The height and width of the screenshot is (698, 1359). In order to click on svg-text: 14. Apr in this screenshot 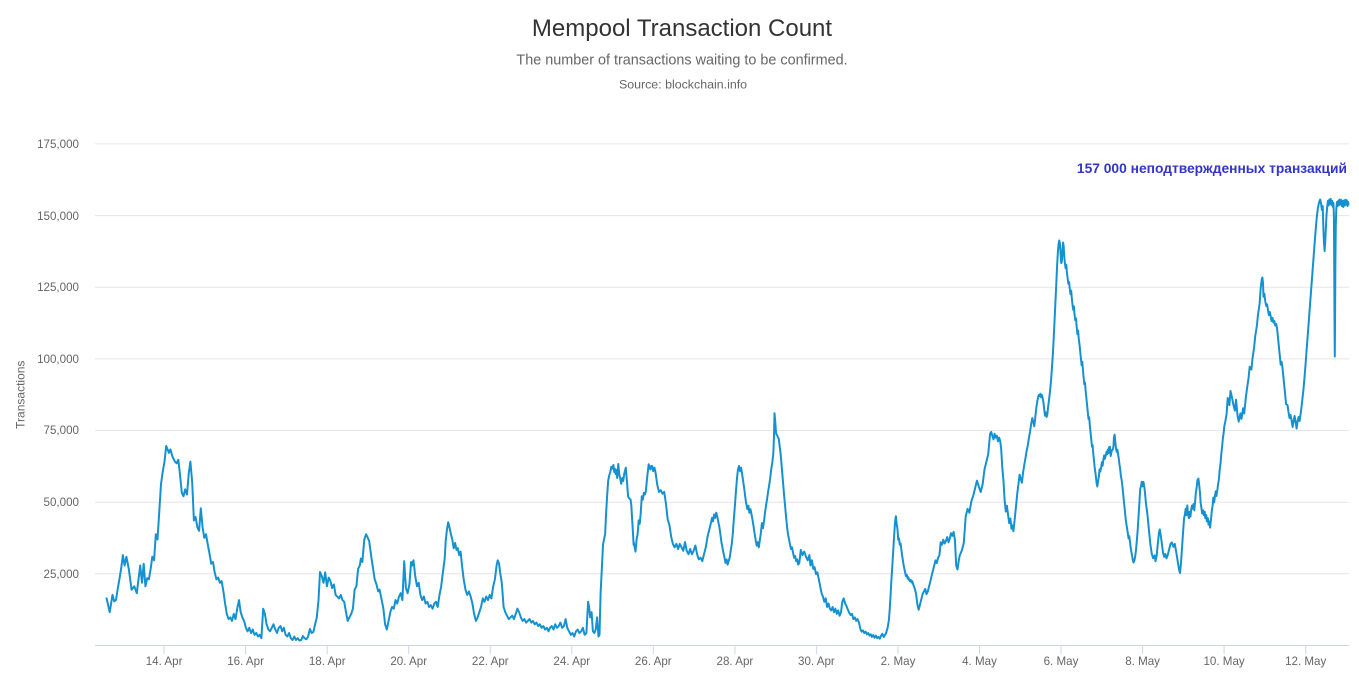, I will do `click(164, 661)`.